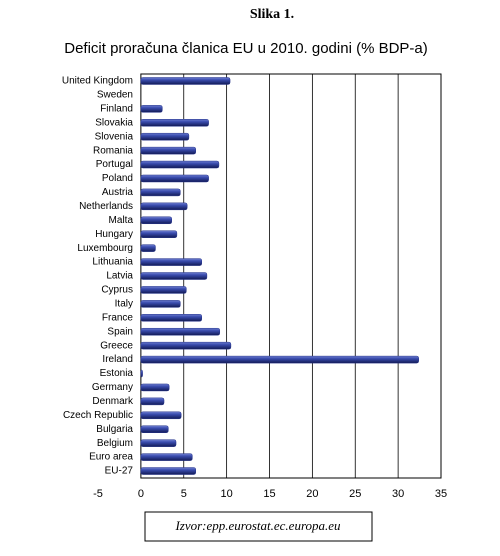  I want to click on y-tick-label: EU-27, so click(119, 471).